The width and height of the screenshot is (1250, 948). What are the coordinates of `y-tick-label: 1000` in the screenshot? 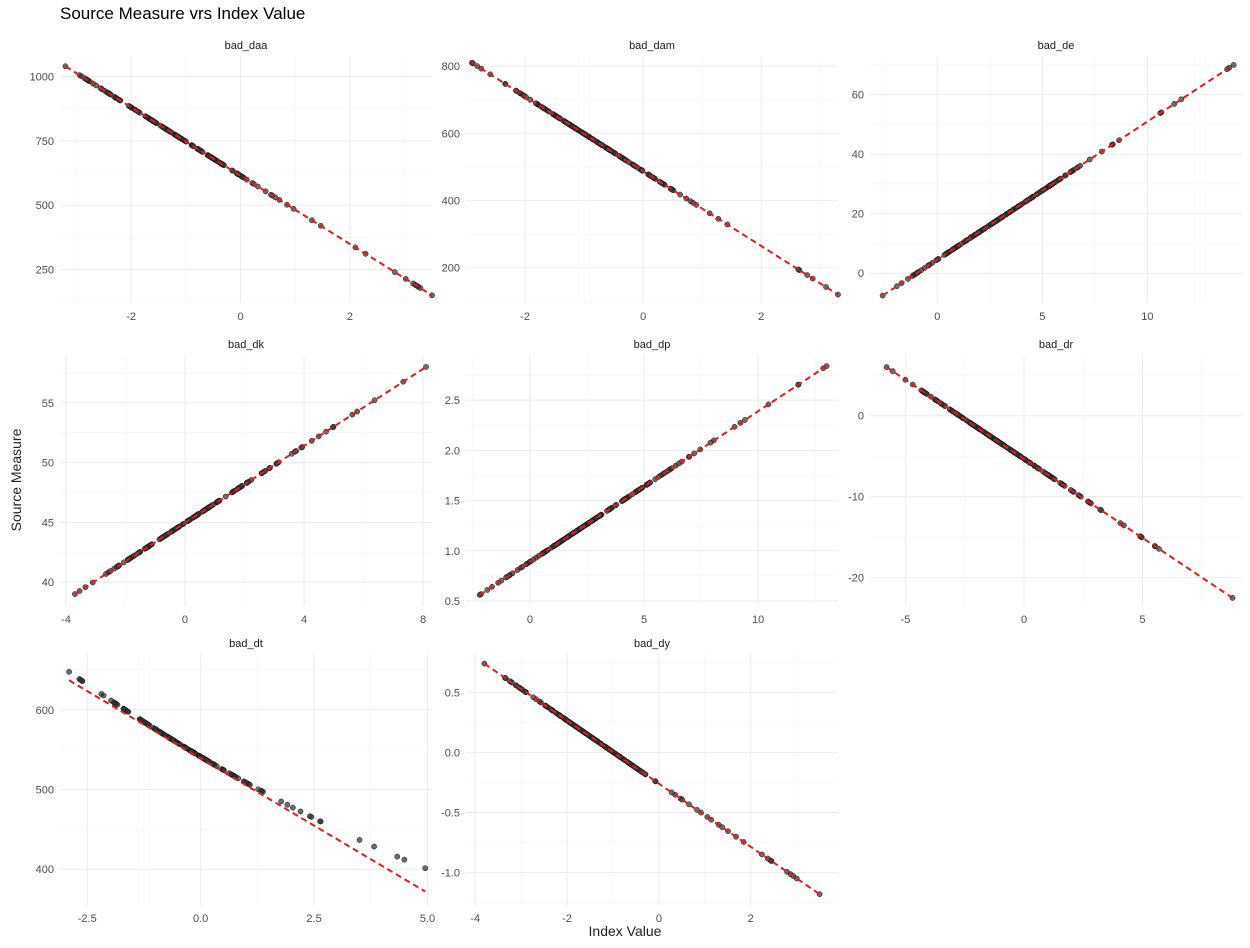 It's located at (42, 78).